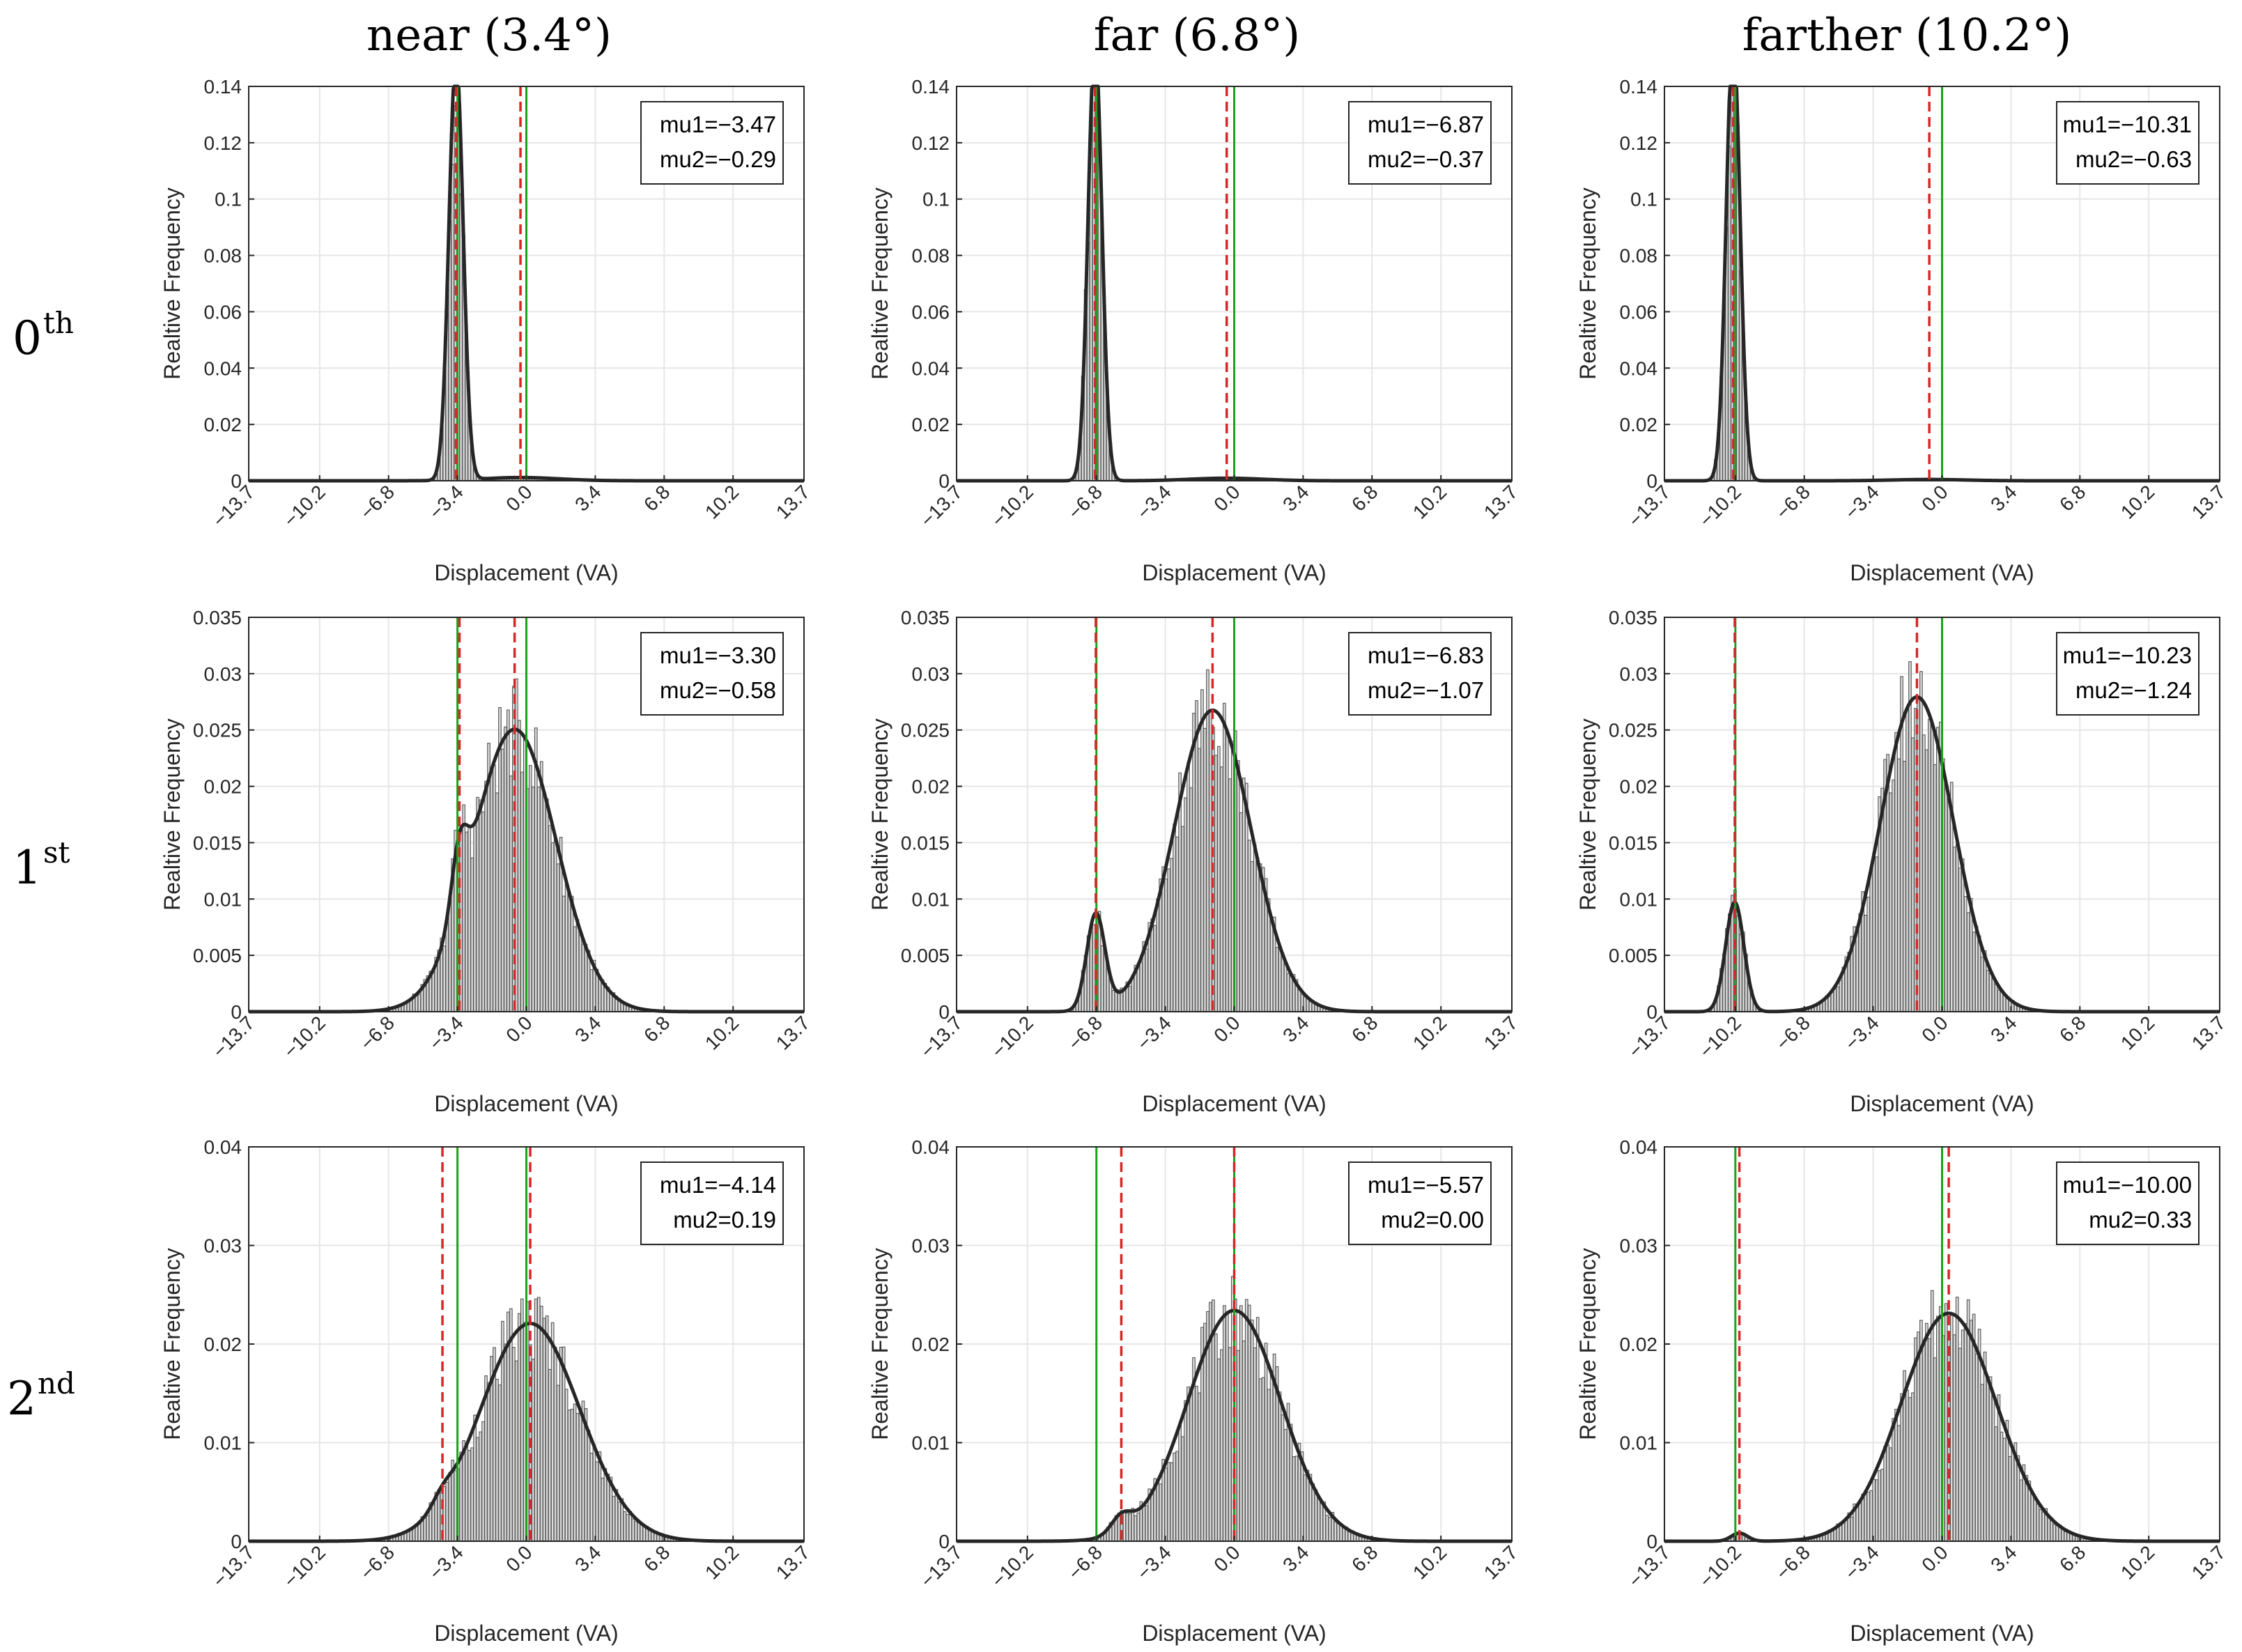 This screenshot has height=1652, width=2242. Describe the element at coordinates (223, 312) in the screenshot. I see `y-tick-label: 0.06` at that location.